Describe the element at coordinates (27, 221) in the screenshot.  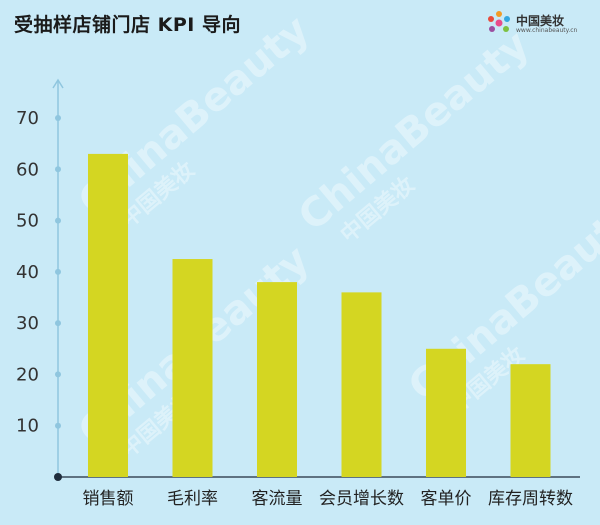
I see `y-tick-label: 50` at that location.